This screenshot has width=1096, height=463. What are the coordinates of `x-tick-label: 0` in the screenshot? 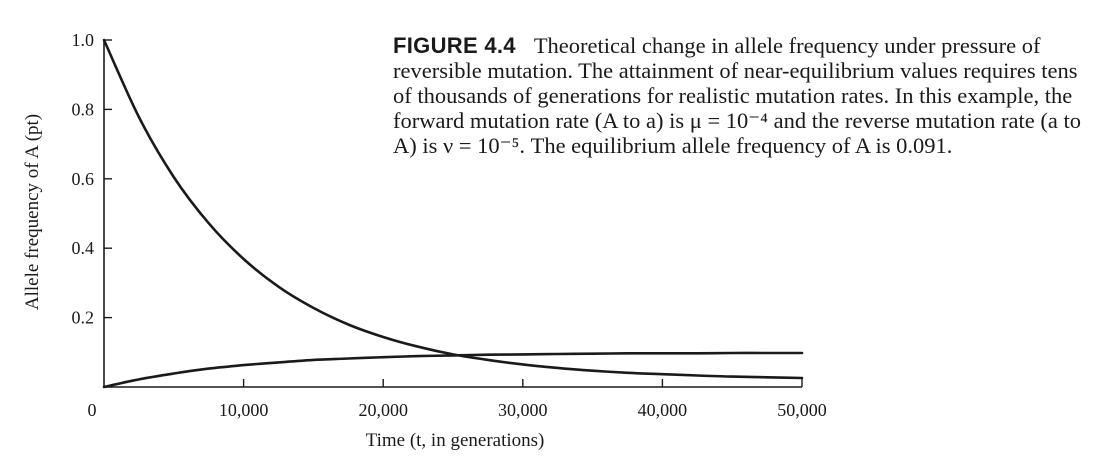 It's located at (92, 410).